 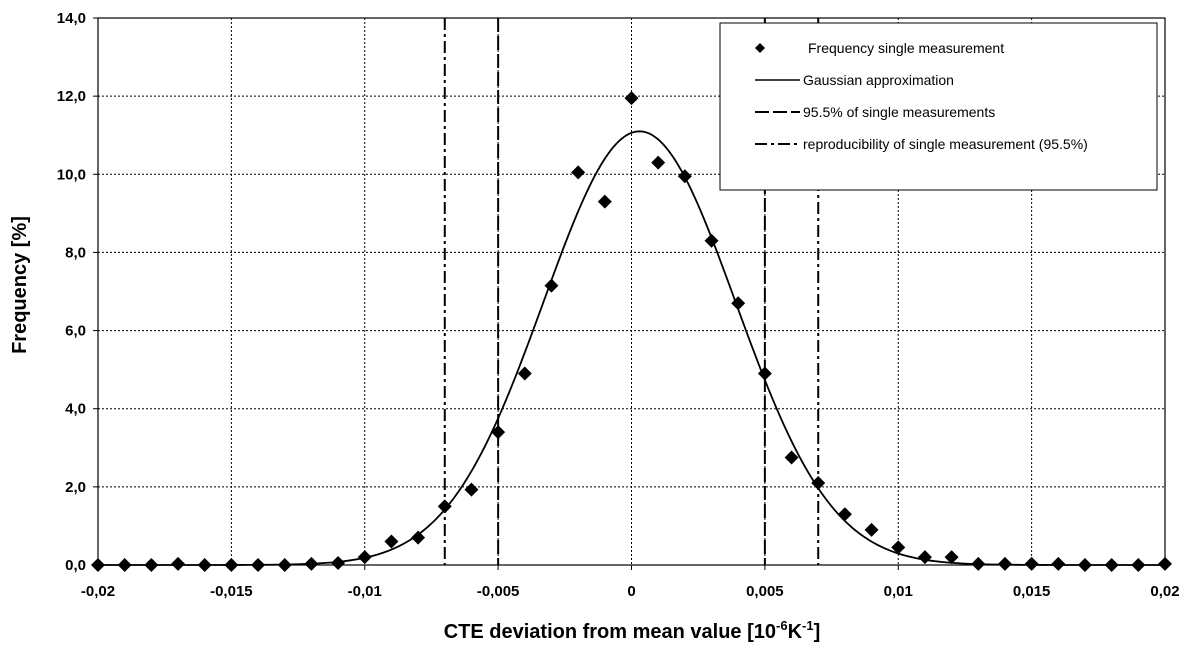 I want to click on x-axis-title-mid: K, so click(x=795, y=632).